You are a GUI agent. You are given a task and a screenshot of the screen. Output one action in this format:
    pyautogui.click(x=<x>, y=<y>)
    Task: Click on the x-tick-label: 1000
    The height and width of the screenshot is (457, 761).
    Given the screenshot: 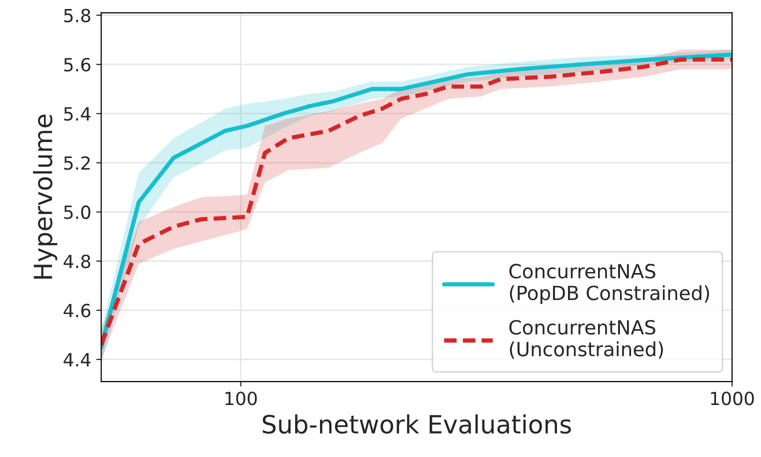 What is the action you would take?
    pyautogui.click(x=732, y=399)
    